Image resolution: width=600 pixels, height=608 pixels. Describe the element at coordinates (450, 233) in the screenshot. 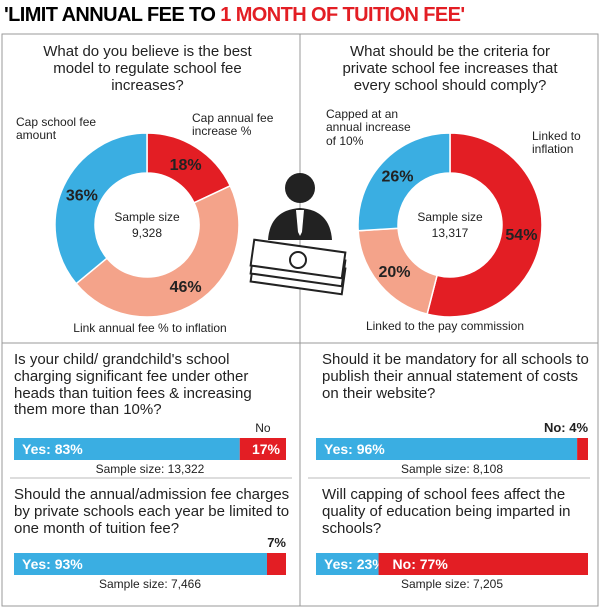

I see `sample-size: 13,317` at that location.